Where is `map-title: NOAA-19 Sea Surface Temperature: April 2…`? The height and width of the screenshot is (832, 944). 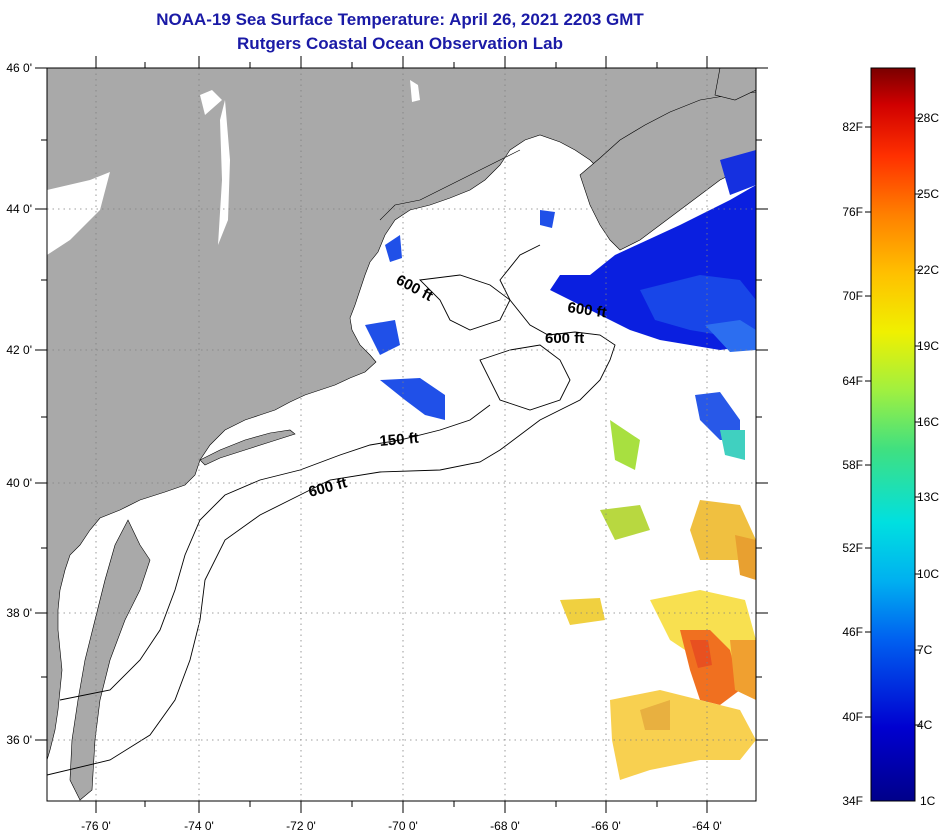 map-title: NOAA-19 Sea Surface Temperature: April 2… is located at coordinates (400, 19).